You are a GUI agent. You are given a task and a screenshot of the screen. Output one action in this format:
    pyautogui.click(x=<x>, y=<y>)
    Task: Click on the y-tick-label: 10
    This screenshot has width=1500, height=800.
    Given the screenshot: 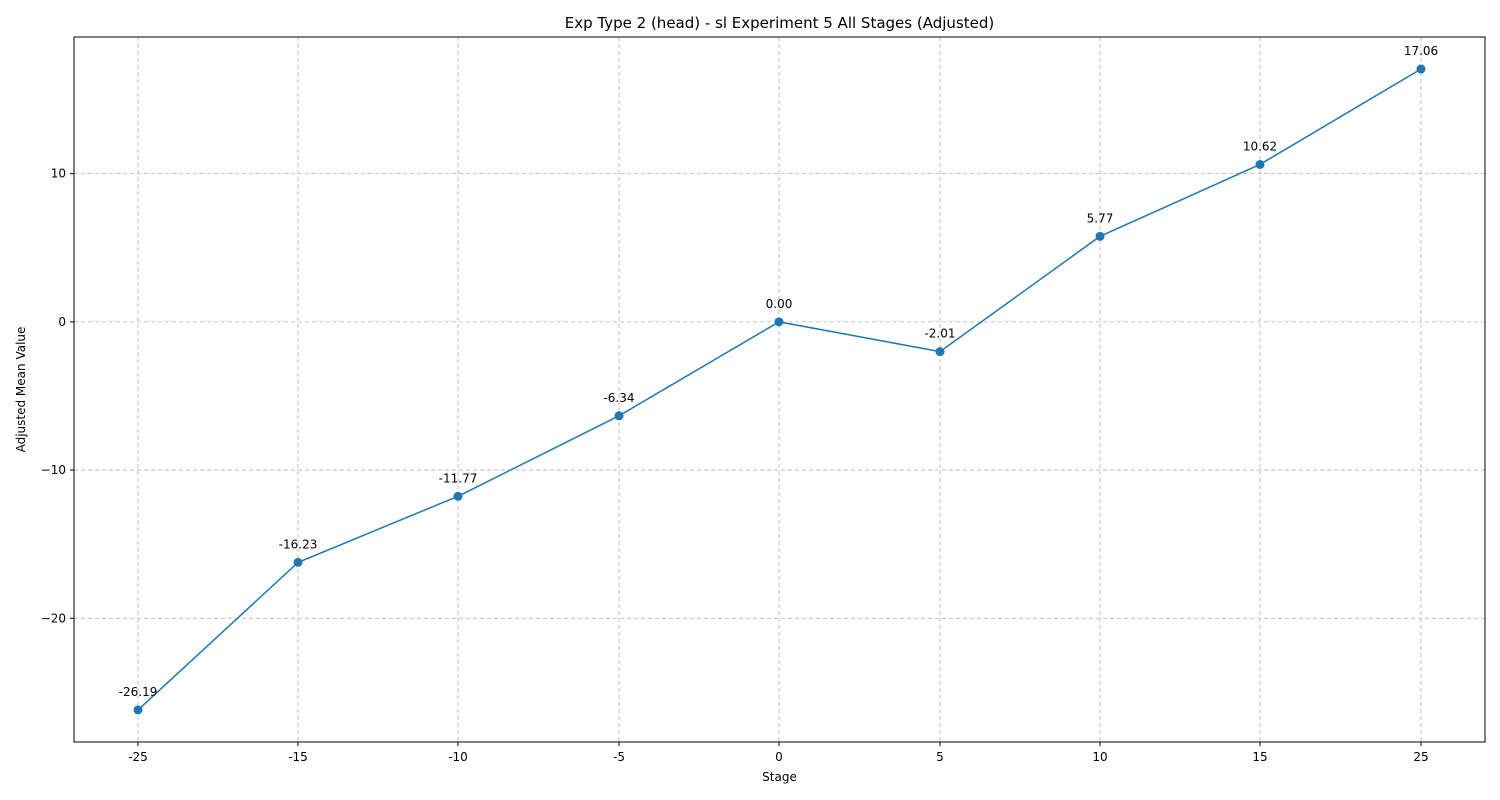 What is the action you would take?
    pyautogui.click(x=58, y=174)
    